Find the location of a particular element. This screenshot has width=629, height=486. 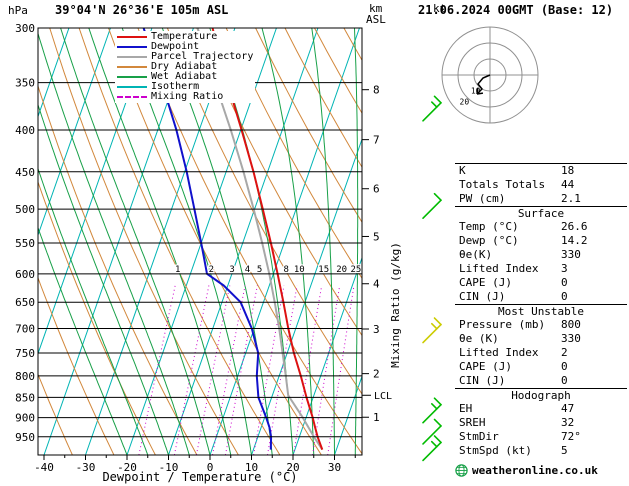

km-tick-label: 7 is located at coordinates (376, 140).